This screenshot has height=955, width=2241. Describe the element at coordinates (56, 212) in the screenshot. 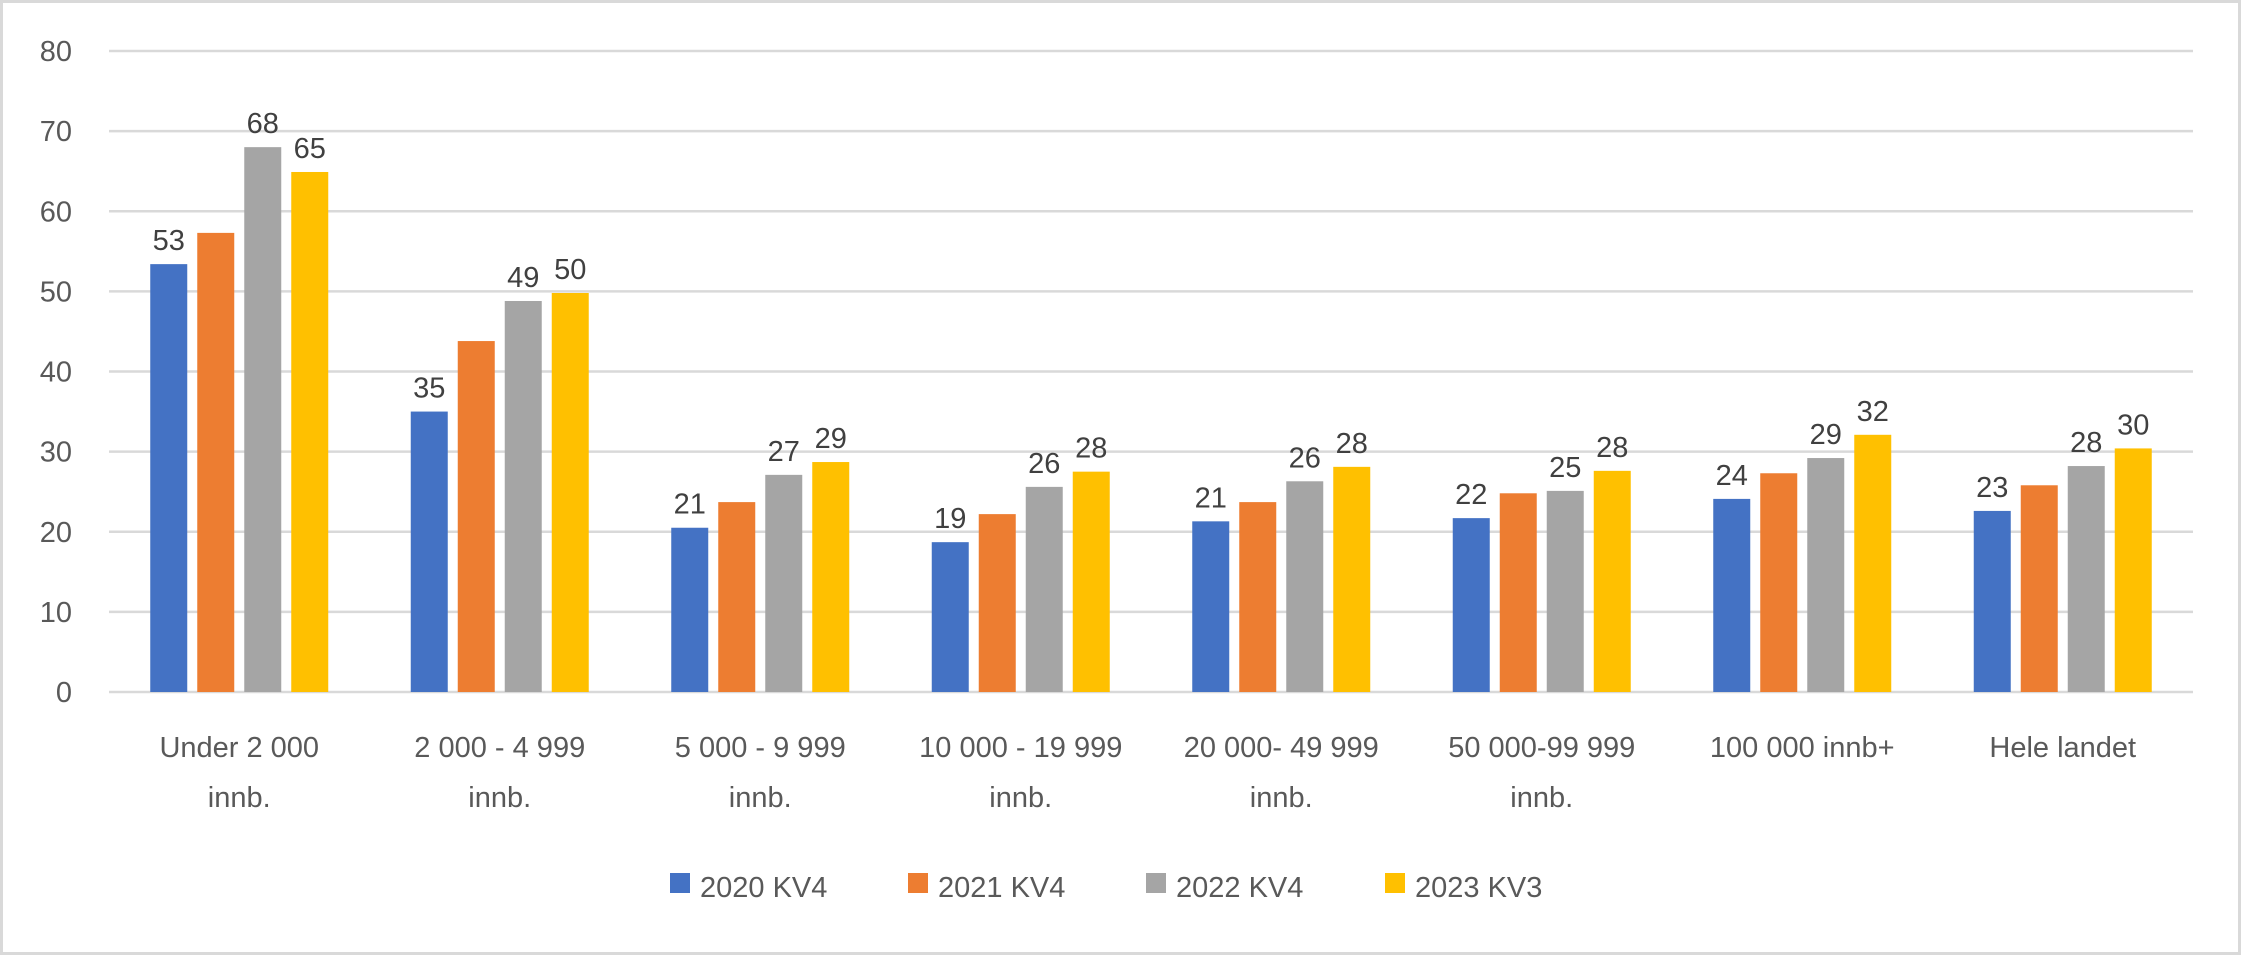

I see `y-tick-label: 60` at that location.